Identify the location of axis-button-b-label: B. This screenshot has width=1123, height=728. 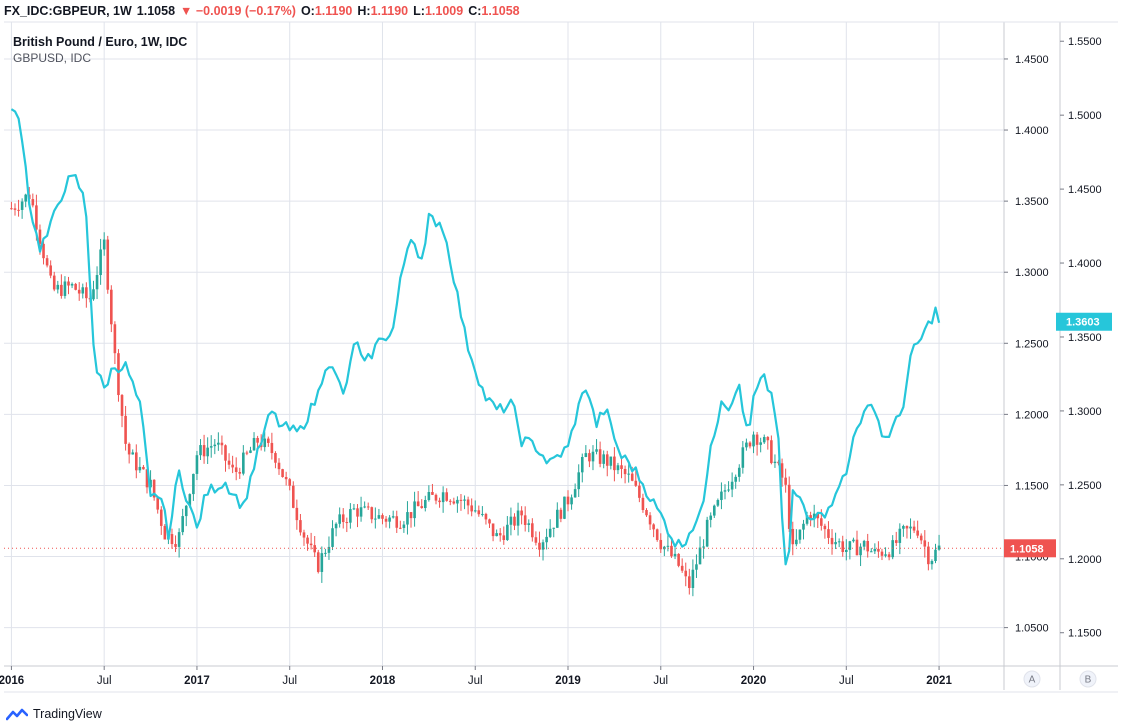
(1088, 680).